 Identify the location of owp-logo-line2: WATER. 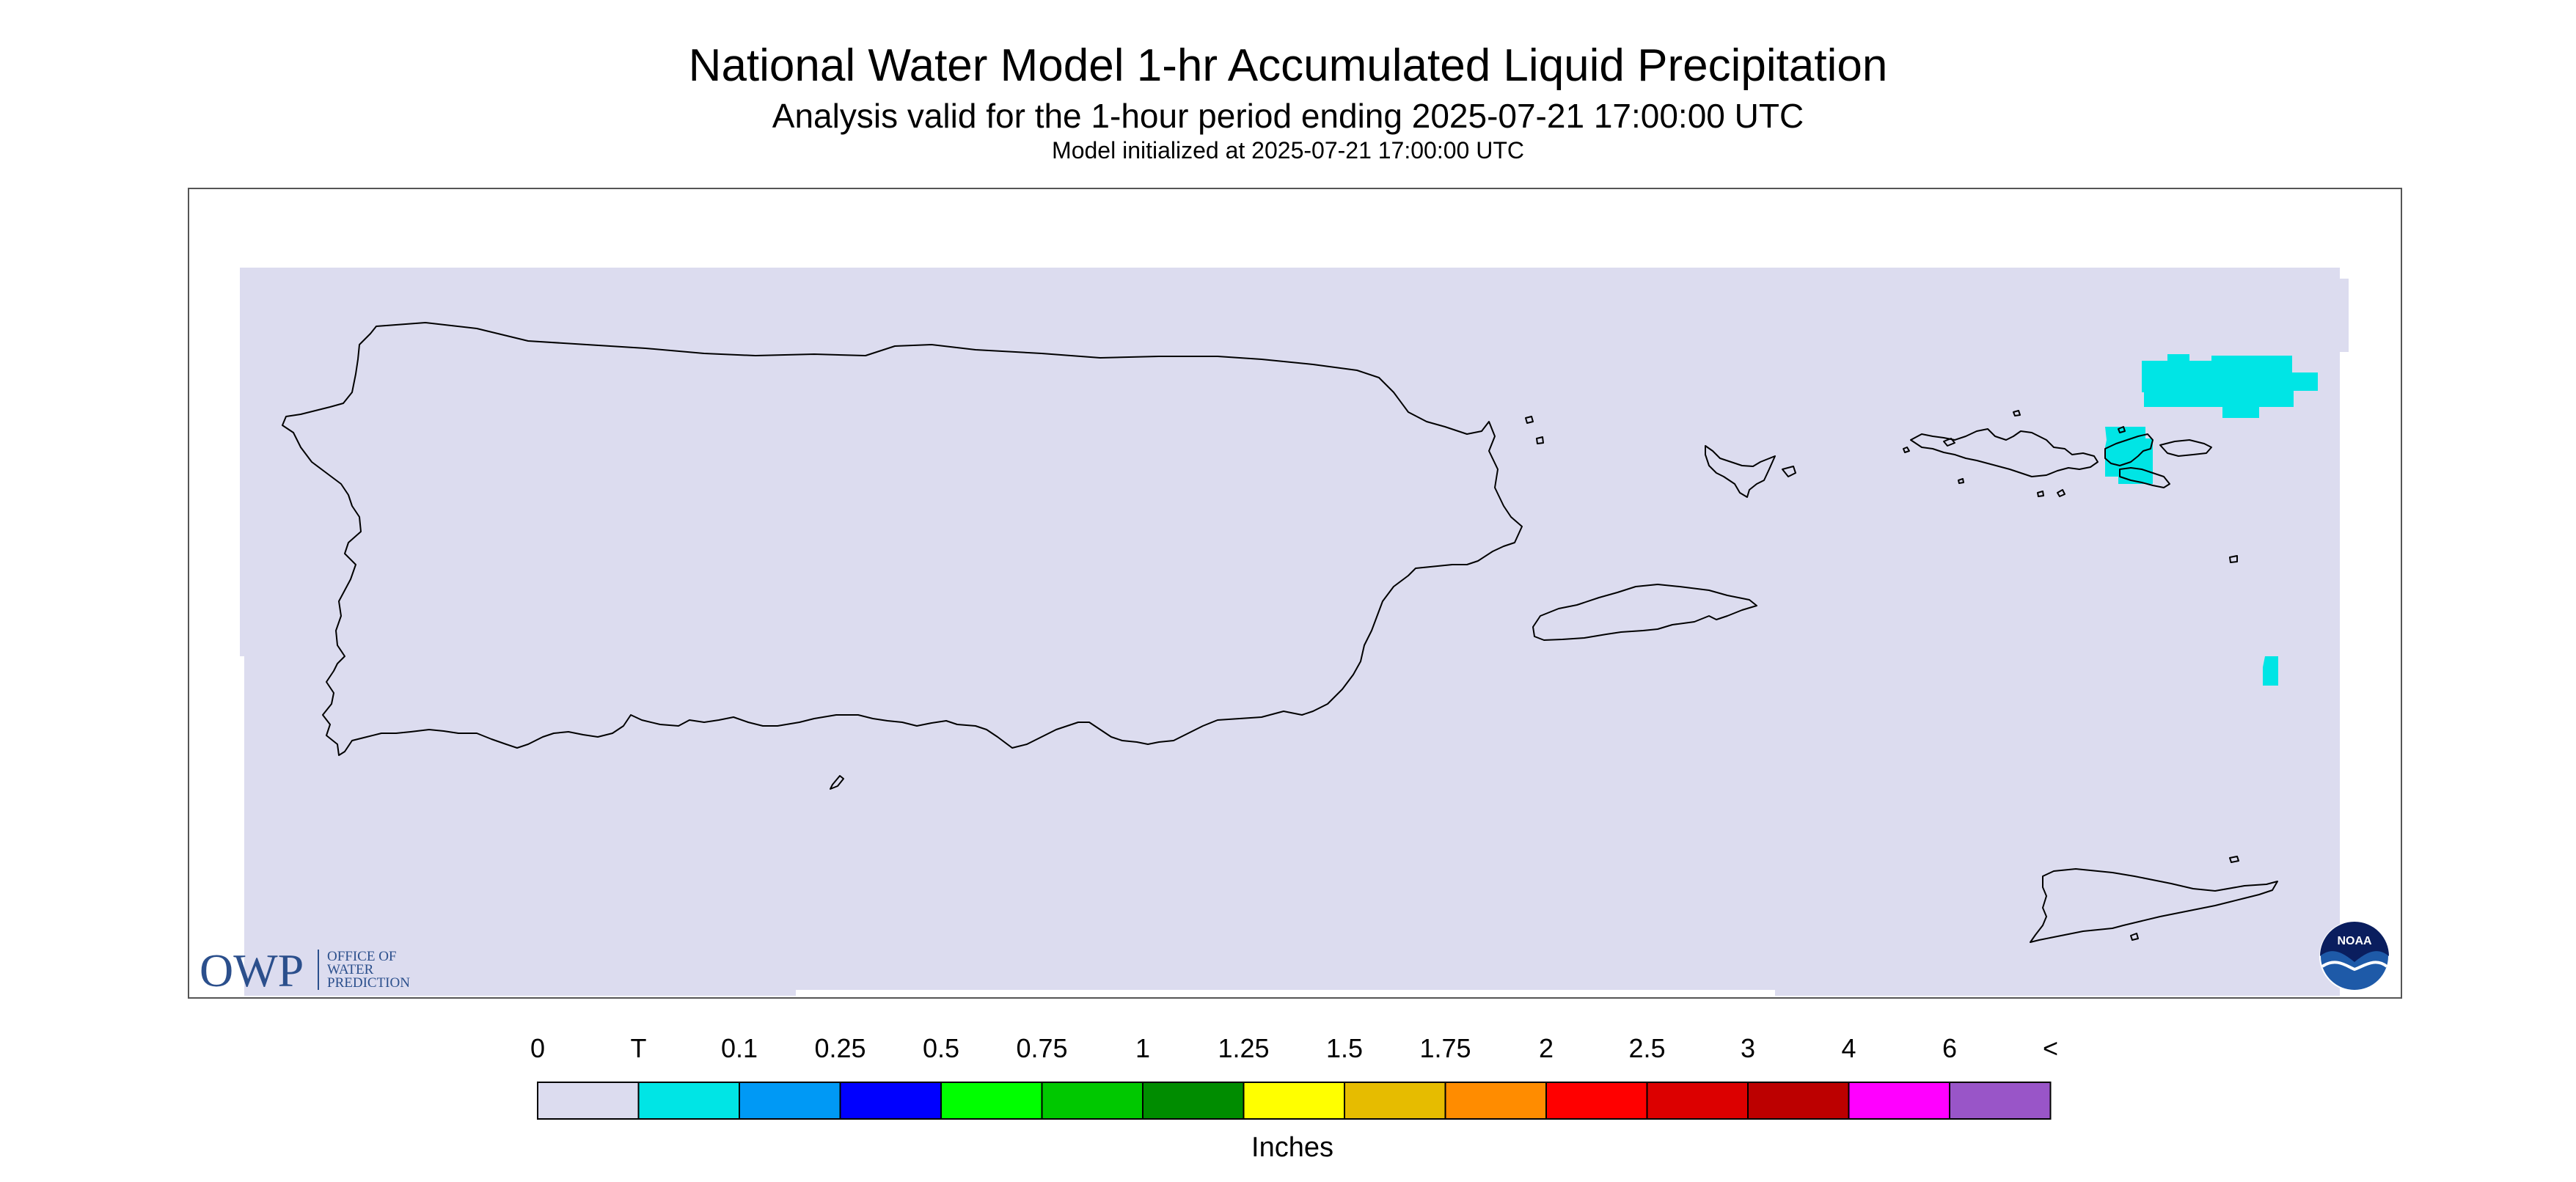
(350, 970).